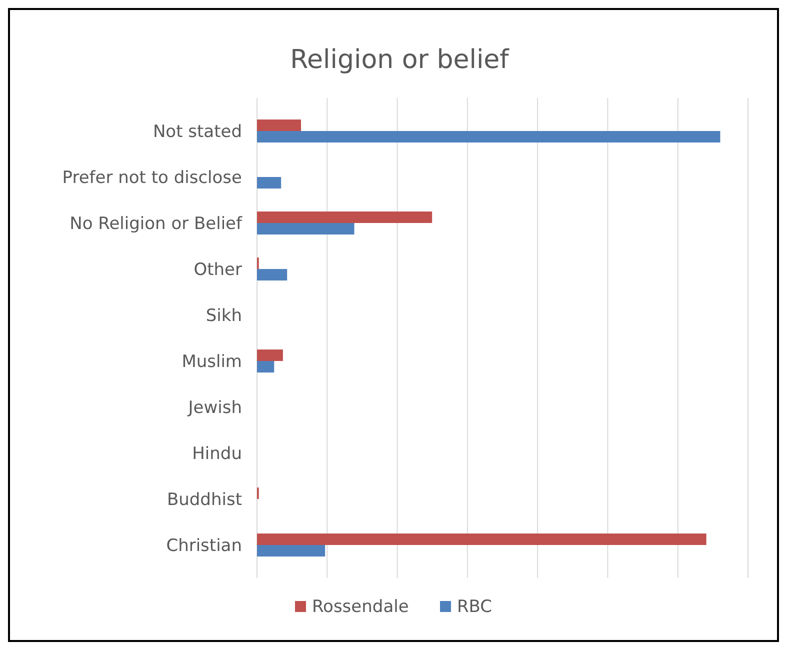  I want to click on y-tick-label: Christian, so click(204, 546).